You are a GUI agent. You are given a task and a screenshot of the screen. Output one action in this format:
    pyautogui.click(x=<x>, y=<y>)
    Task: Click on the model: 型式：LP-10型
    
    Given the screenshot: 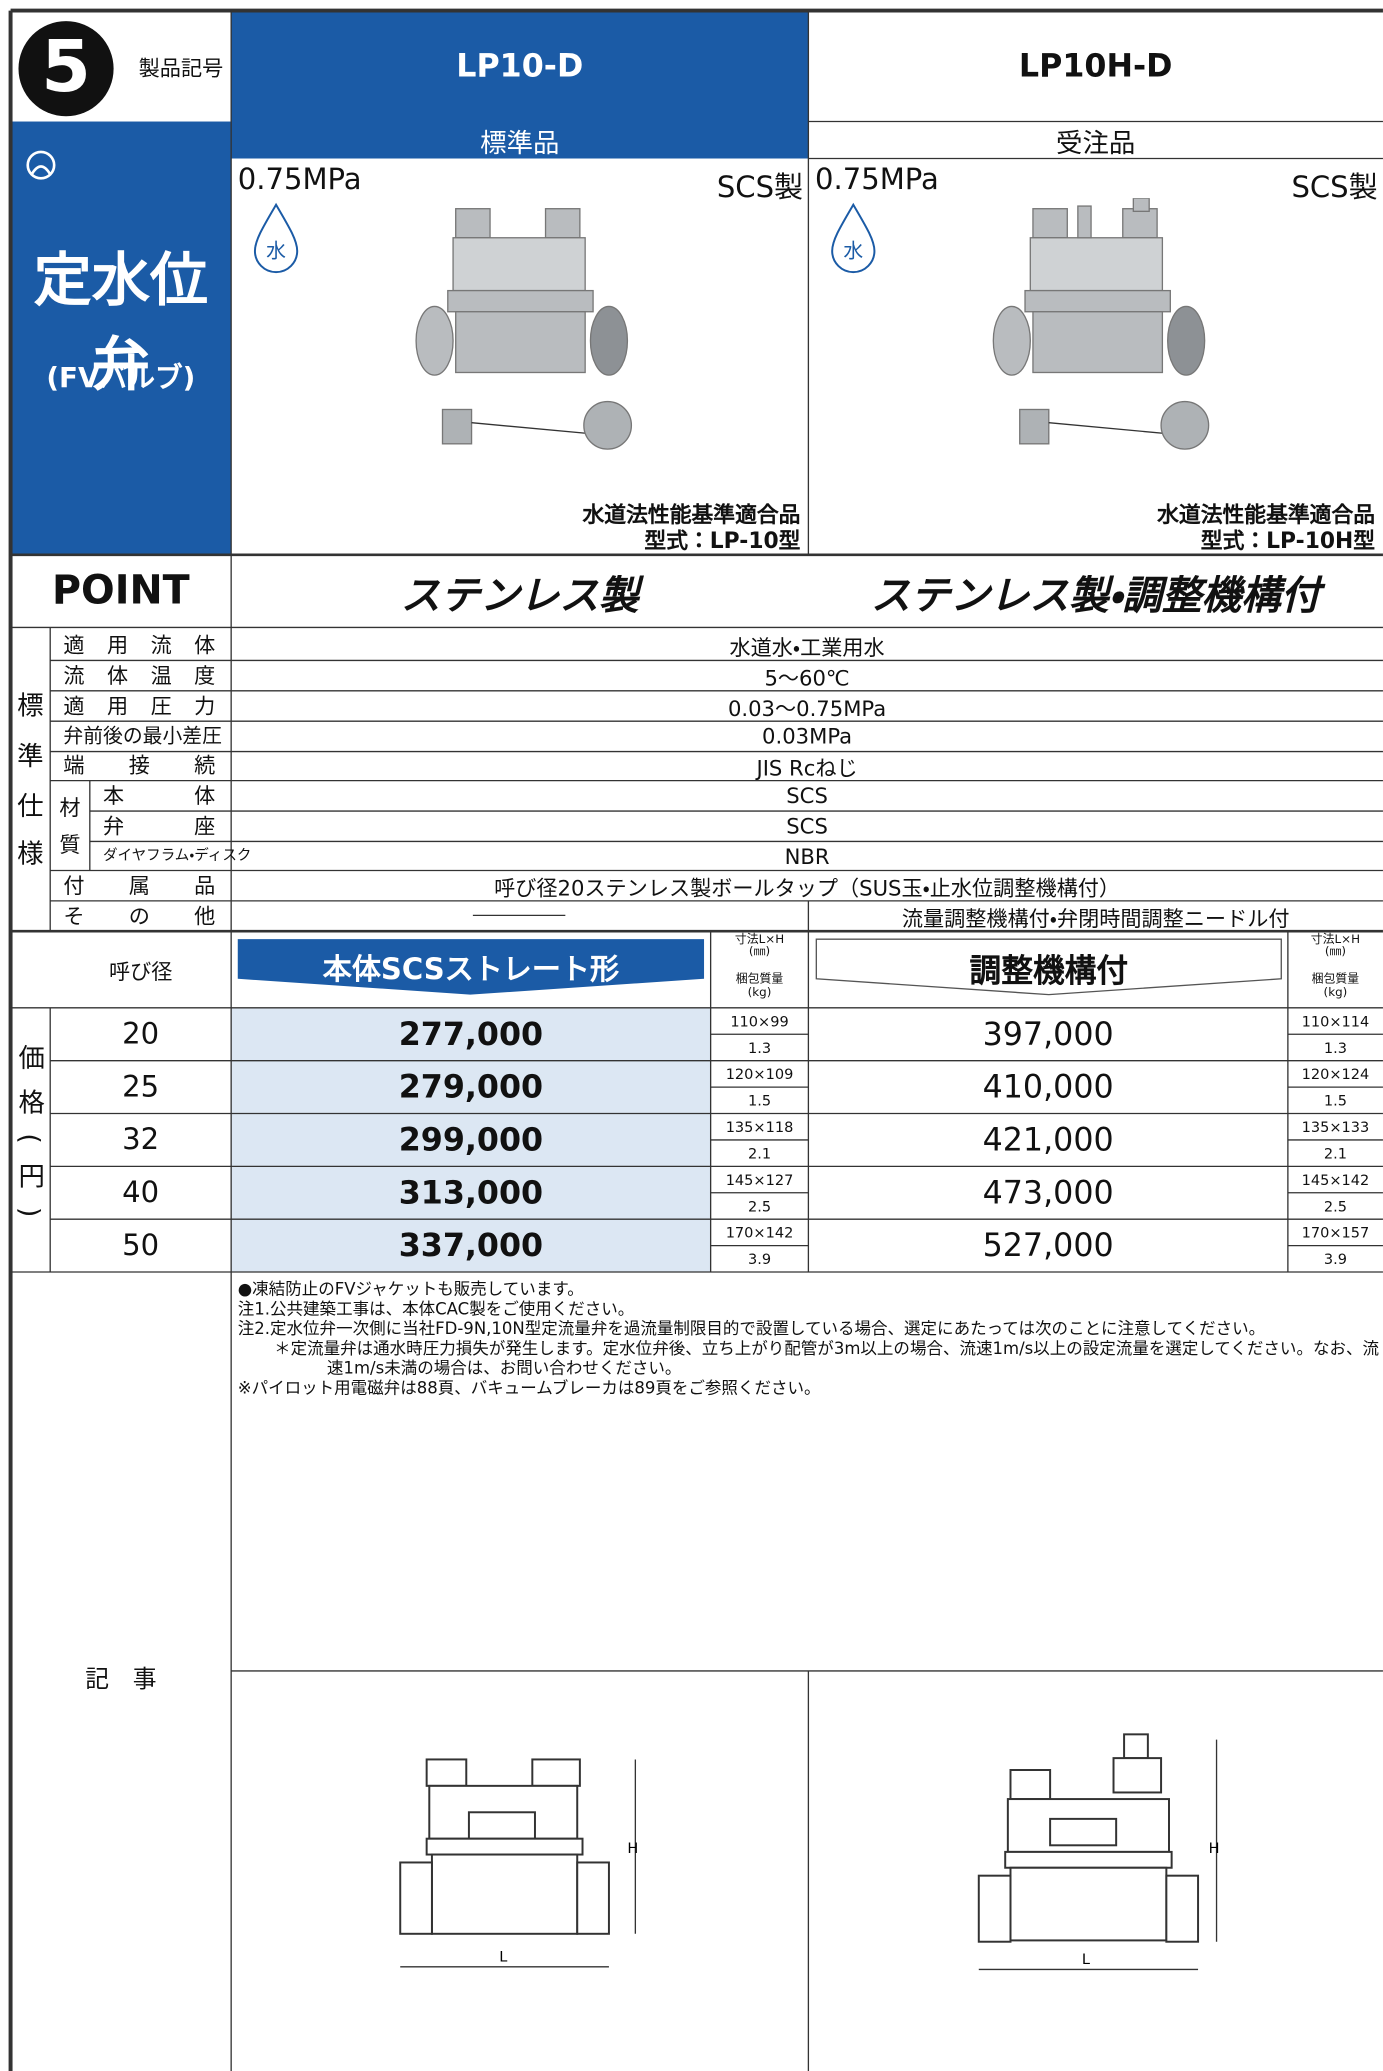 What is the action you would take?
    pyautogui.click(x=722, y=541)
    